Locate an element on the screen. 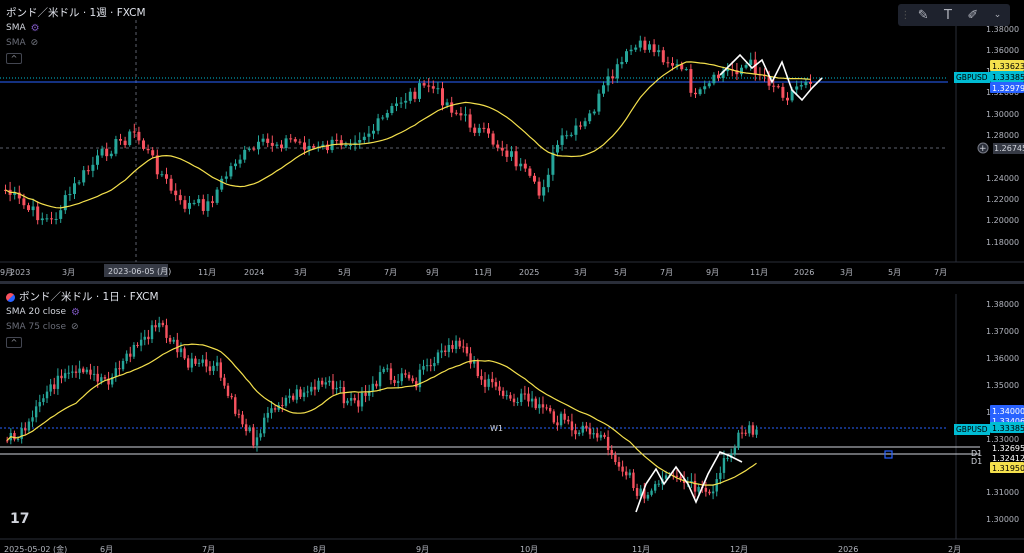  time-axis-label: 9月 is located at coordinates (6, 272).